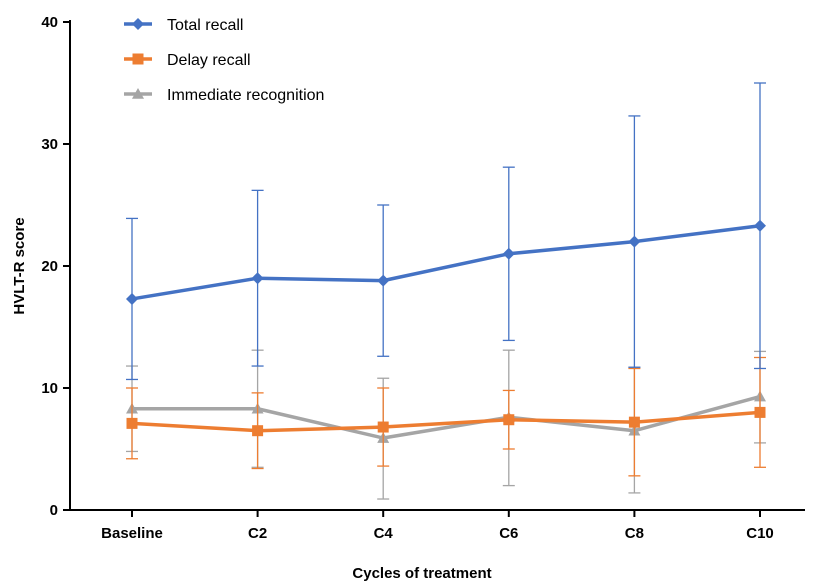 The height and width of the screenshot is (581, 815). Describe the element at coordinates (49, 144) in the screenshot. I see `y-tick-label: 30` at that location.